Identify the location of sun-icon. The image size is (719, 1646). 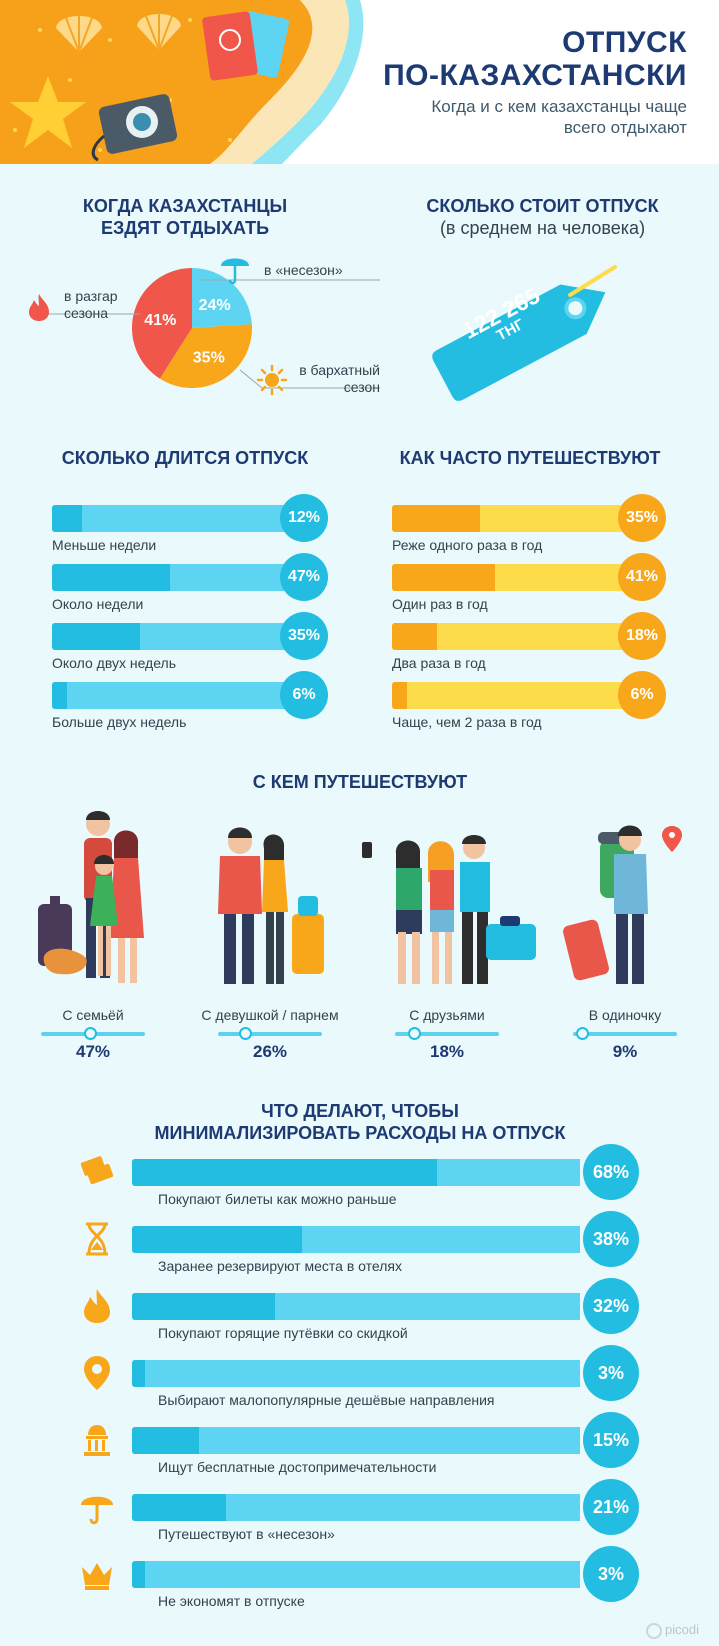
(272, 380).